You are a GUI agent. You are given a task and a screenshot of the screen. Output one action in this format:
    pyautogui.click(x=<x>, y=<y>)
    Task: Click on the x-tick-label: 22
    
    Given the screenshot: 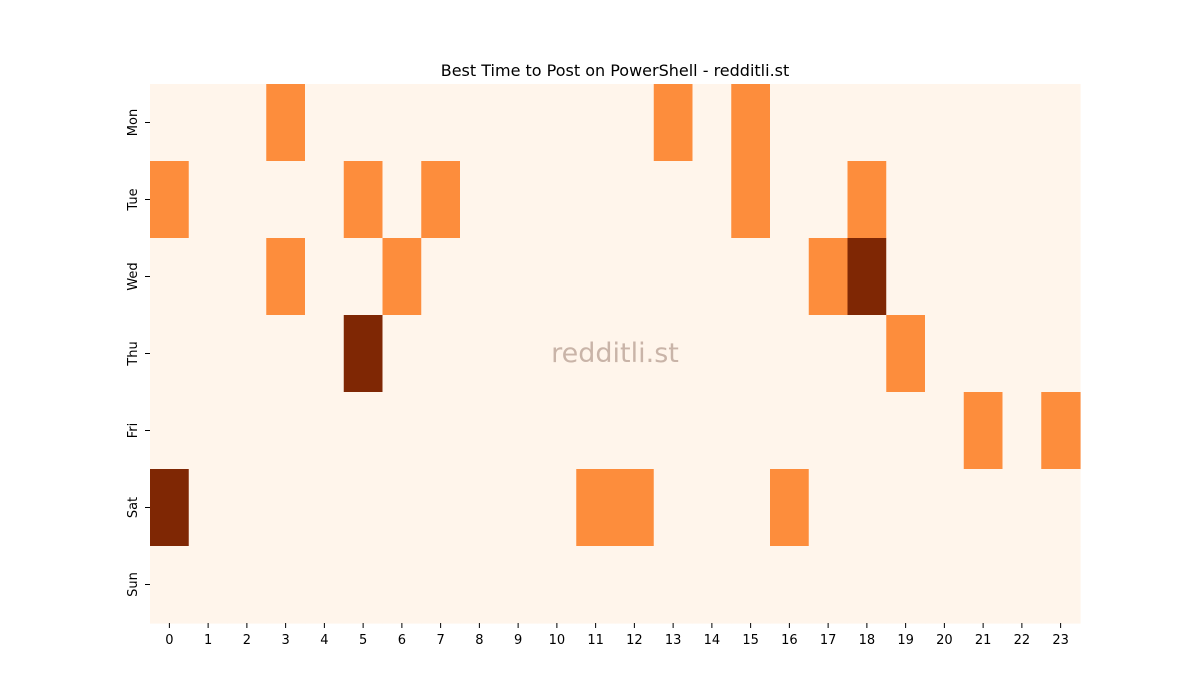 What is the action you would take?
    pyautogui.click(x=1022, y=640)
    